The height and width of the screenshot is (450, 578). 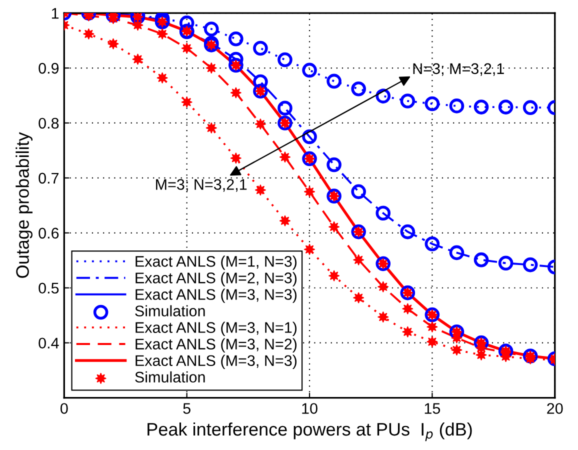 I want to click on x-axis-title: Peak interference powers at PUs I$_{p}$ (dB), so click(x=310, y=432).